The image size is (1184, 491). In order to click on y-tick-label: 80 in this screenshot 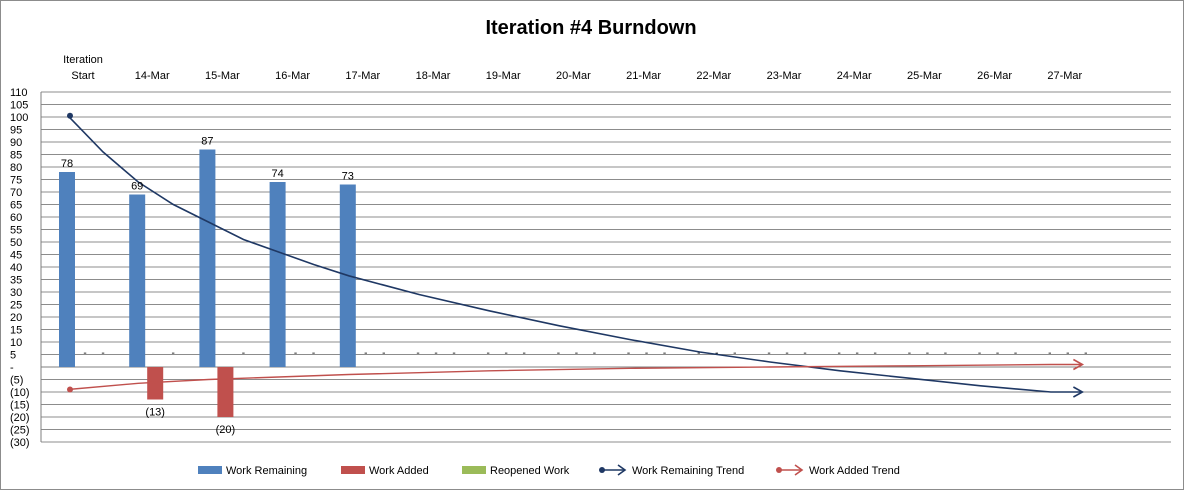, I will do `click(16, 168)`.